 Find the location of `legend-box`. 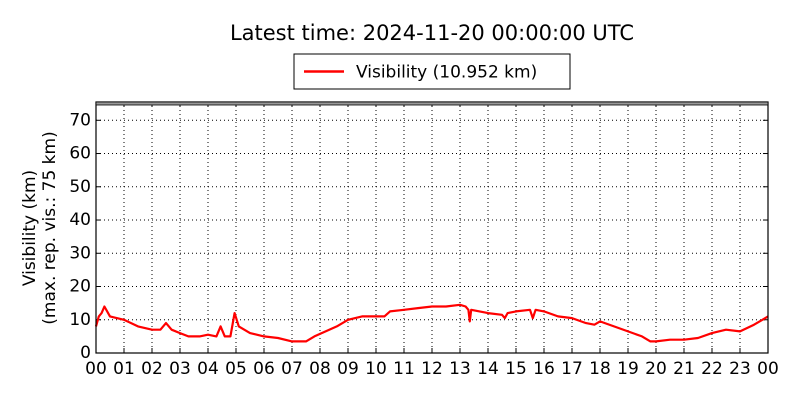

legend-box is located at coordinates (432, 71).